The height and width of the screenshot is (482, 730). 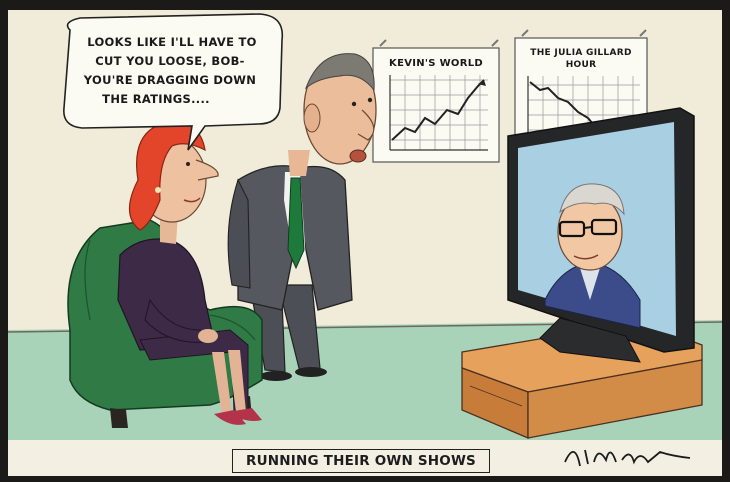 I want to click on standing-man, so click(x=302, y=217).